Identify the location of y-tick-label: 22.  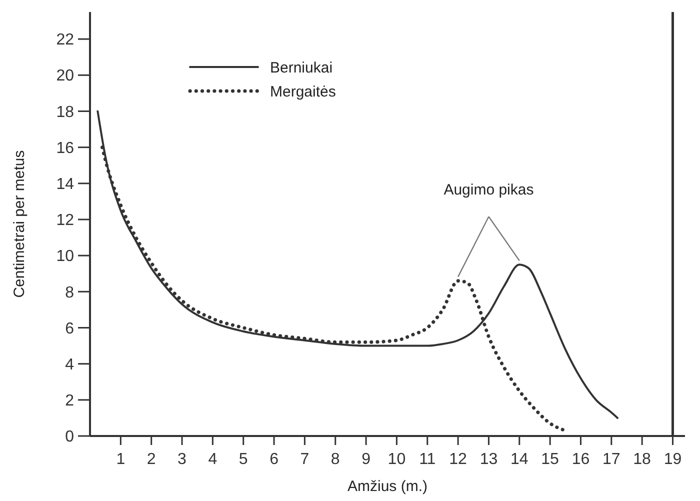
(65, 40).